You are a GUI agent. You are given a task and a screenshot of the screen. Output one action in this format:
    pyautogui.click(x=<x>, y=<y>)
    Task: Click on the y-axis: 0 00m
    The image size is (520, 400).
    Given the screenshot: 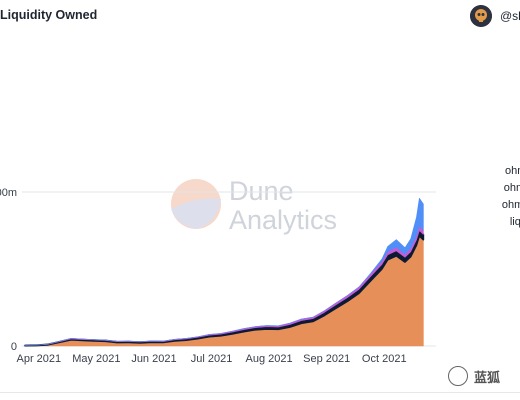 What is the action you would take?
    pyautogui.click(x=8, y=270)
    